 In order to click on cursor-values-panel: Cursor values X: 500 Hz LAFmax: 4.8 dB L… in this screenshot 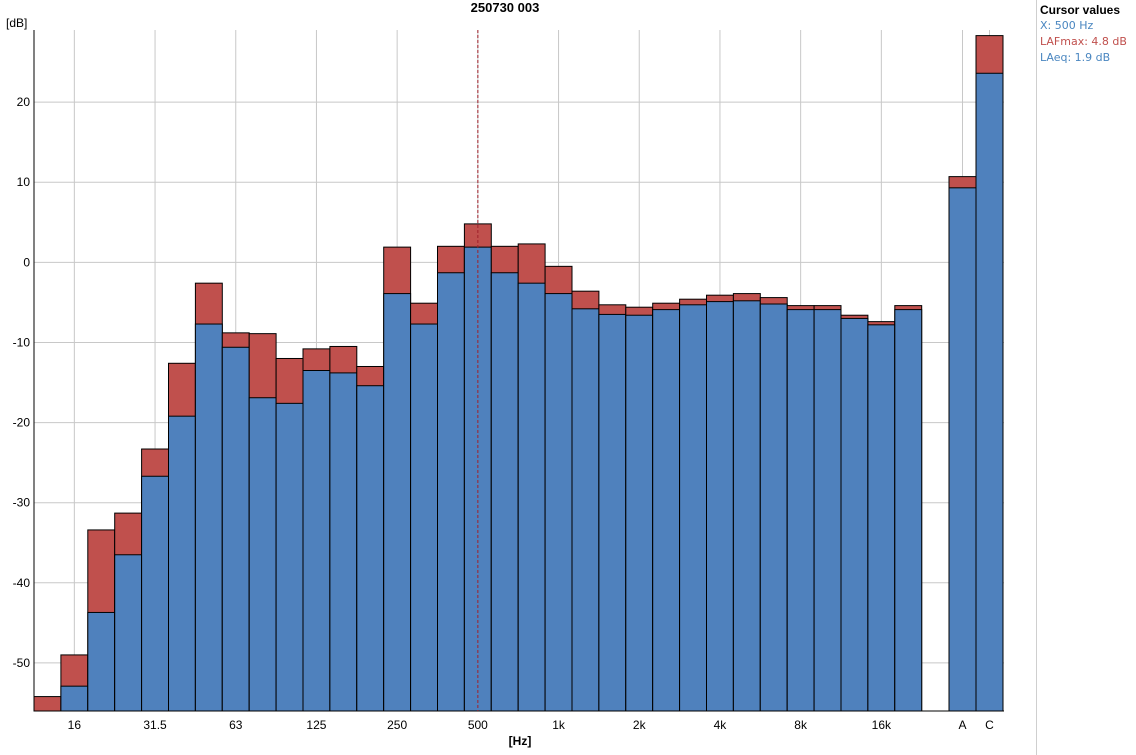, I will do `click(1088, 34)`.